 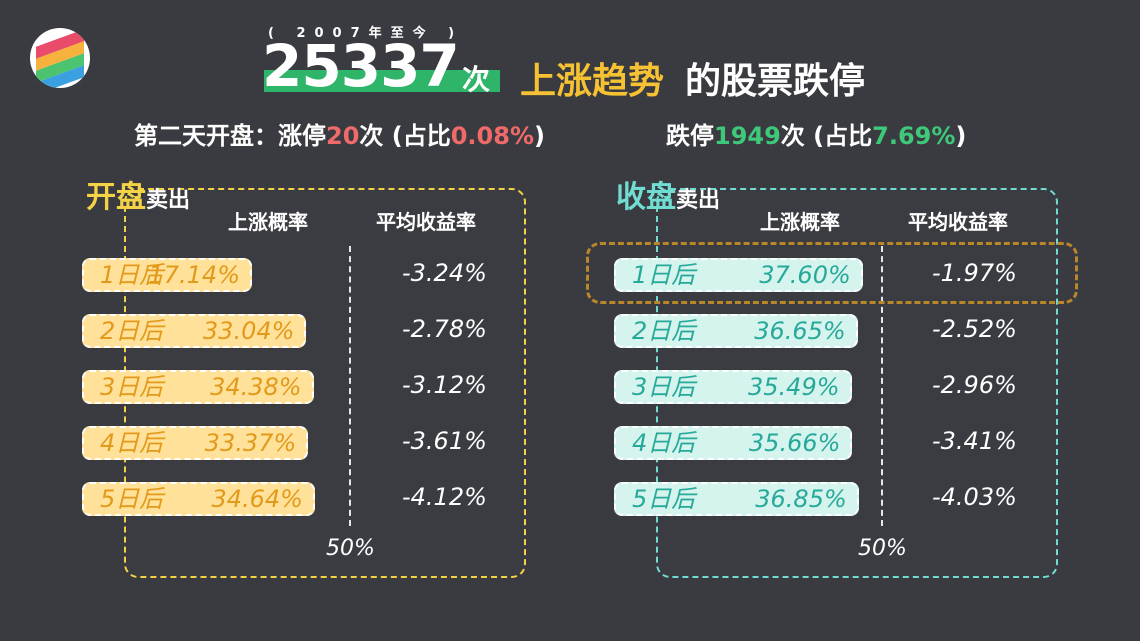 What do you see at coordinates (257, 499) in the screenshot?
I see `open-row-5-up-prob: 34.64%` at bounding box center [257, 499].